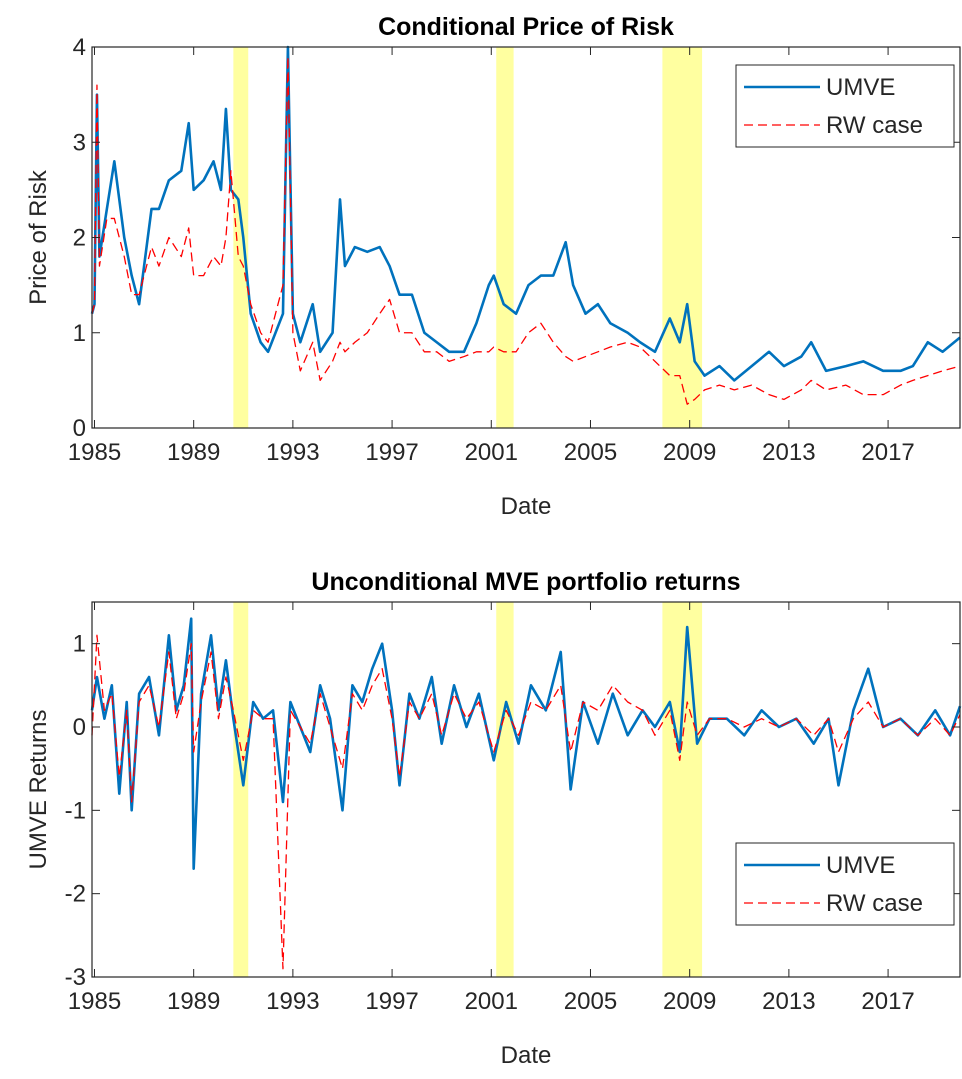  Describe the element at coordinates (38, 237) in the screenshot. I see `y-axis-label: Price of Risk` at that location.